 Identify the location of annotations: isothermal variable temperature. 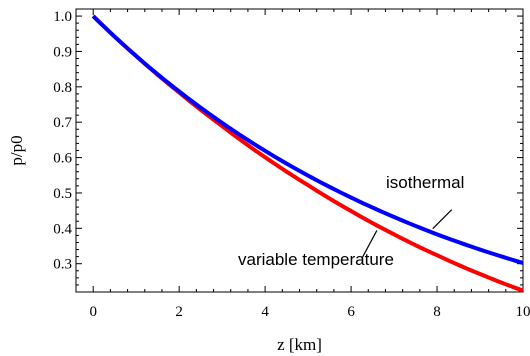
(351, 221).